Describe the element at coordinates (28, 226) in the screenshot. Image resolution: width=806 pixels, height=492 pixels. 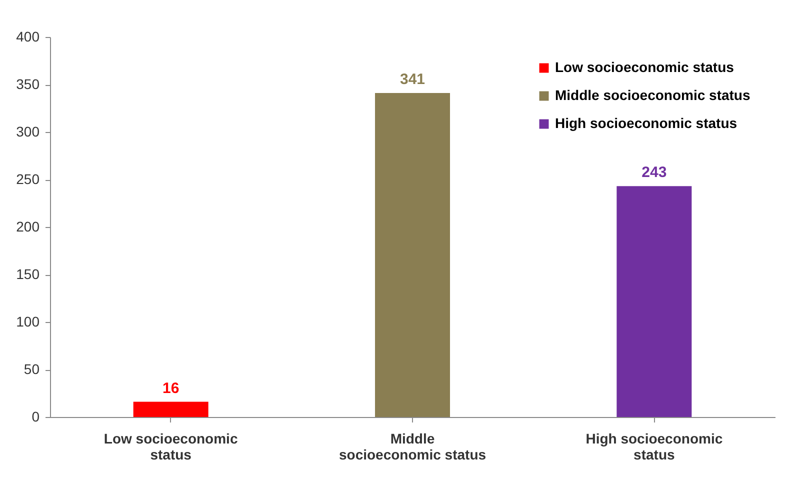
I see `y-tick-label: 200` at that location.